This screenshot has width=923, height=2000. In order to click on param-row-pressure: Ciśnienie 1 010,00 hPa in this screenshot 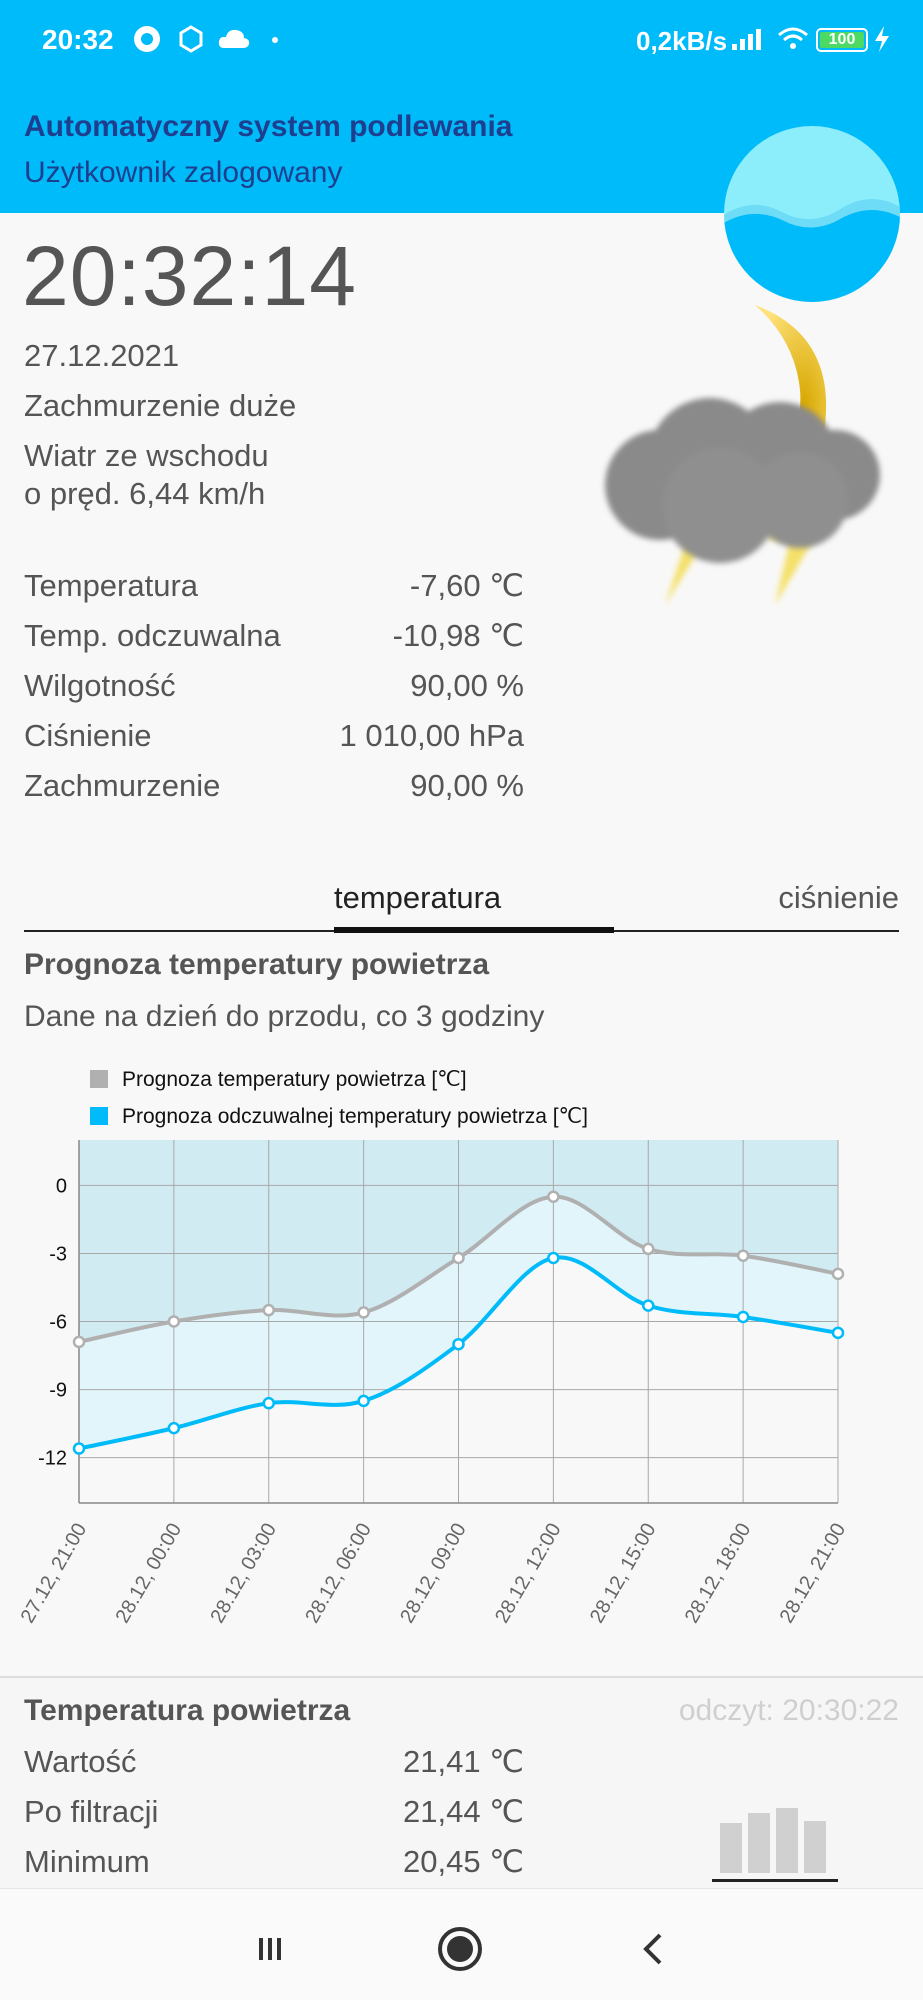, I will do `click(274, 743)`.